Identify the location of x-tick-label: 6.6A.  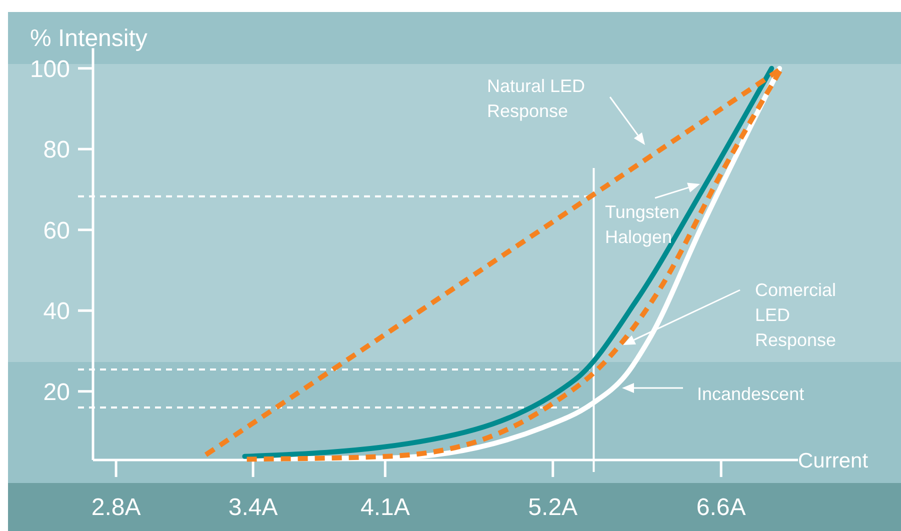
(721, 507).